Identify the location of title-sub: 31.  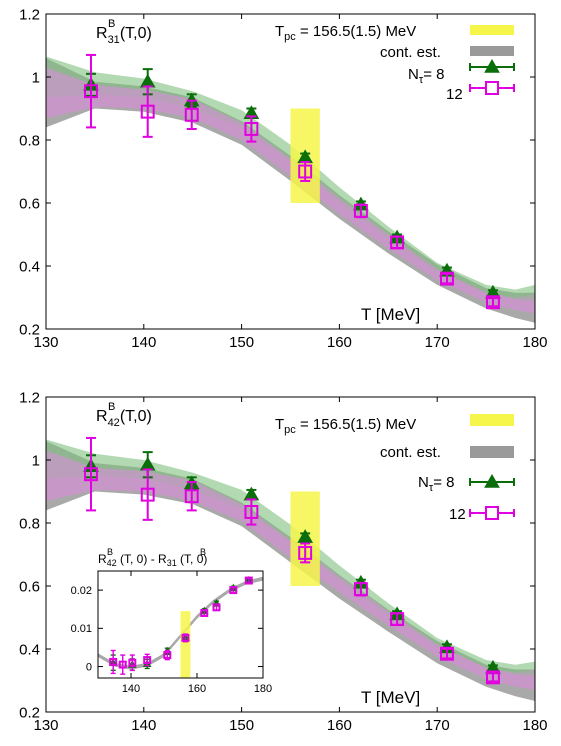
(114, 40).